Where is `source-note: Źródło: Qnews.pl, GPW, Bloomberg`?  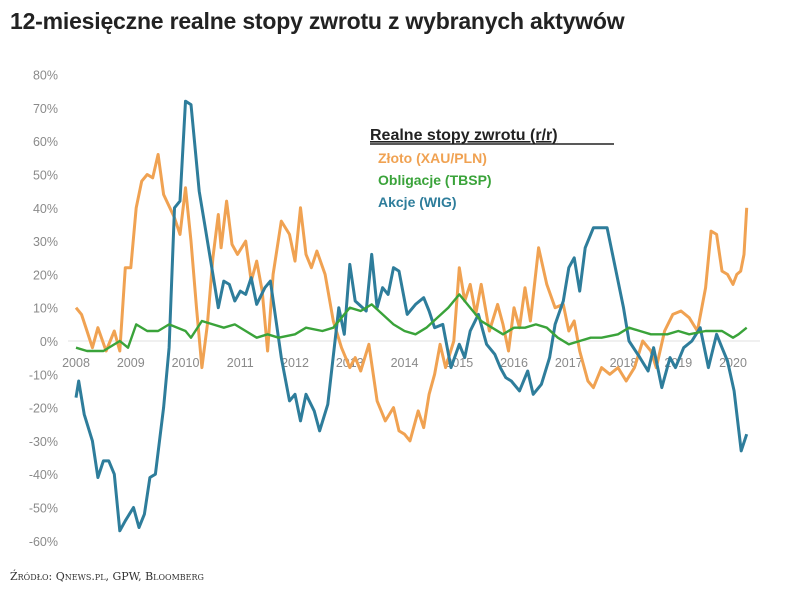
source-note: Źródło: Qnews.pl, GPW, Bloomberg is located at coordinates (107, 576).